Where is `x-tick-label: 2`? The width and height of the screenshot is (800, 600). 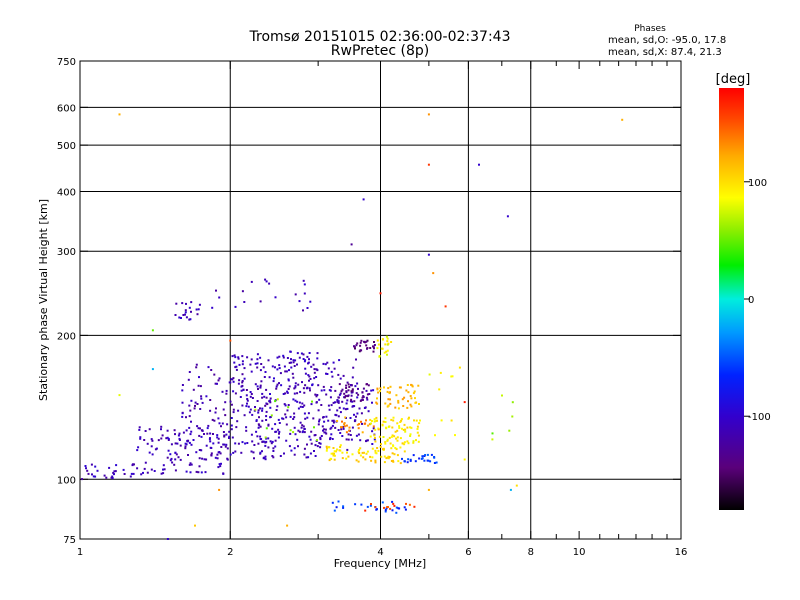 x-tick-label: 2 is located at coordinates (230, 552).